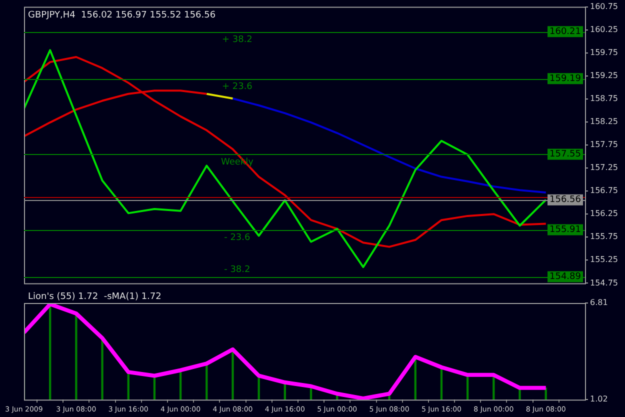 Image resolution: width=625 pixels, height=417 pixels. What do you see at coordinates (604, 6) in the screenshot?
I see `y-tick-label: 160.75` at bounding box center [604, 6].